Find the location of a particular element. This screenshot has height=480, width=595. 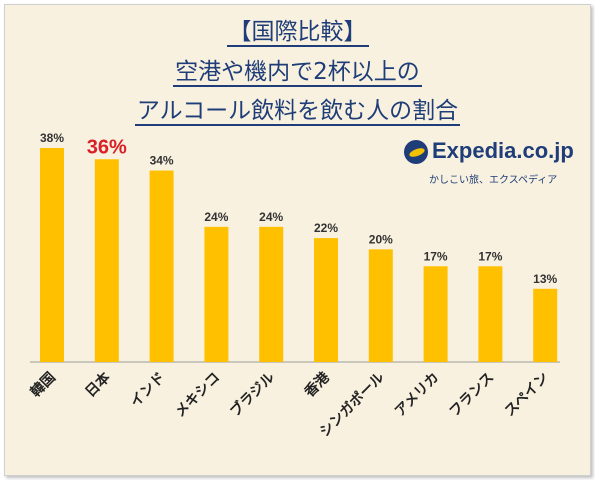

category-label-3: インド is located at coordinates (147, 390).